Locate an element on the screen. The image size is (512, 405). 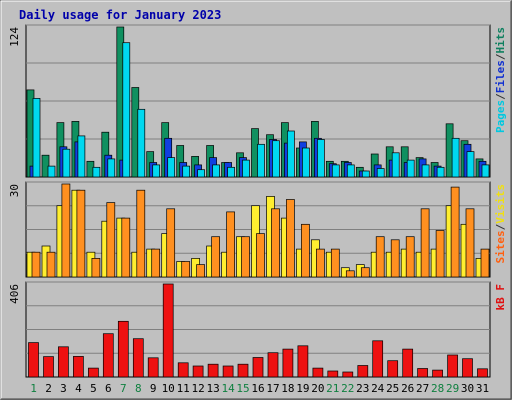
x-tick-label: 13 is located at coordinates (212, 388).